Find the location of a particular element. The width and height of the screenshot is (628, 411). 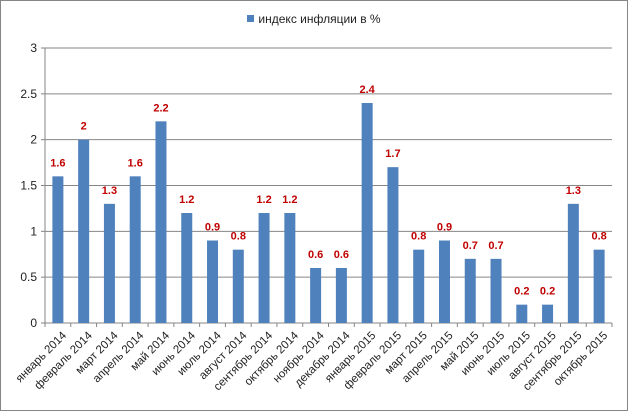

y-tick-label: 3 is located at coordinates (33, 48).